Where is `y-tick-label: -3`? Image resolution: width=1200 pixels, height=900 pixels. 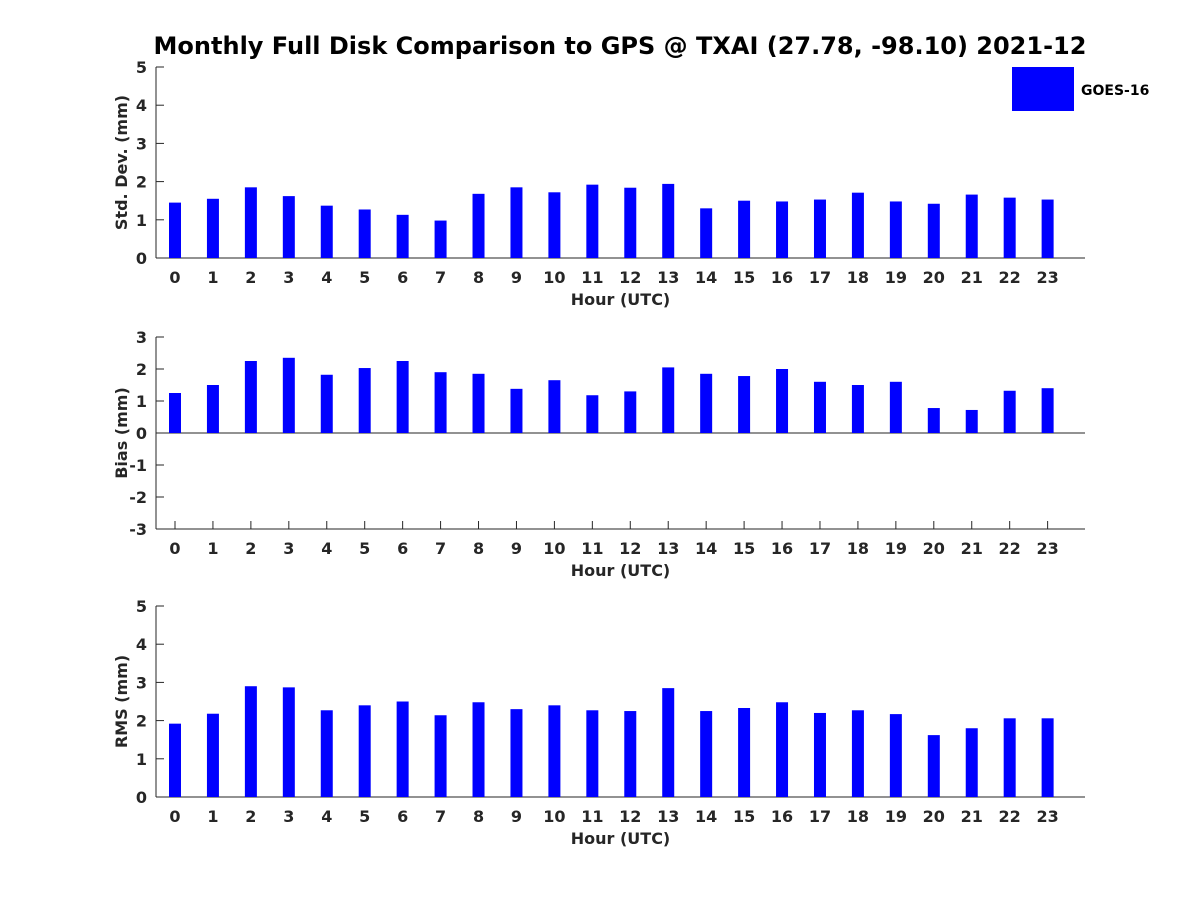 y-tick-label: -3 is located at coordinates (138, 529).